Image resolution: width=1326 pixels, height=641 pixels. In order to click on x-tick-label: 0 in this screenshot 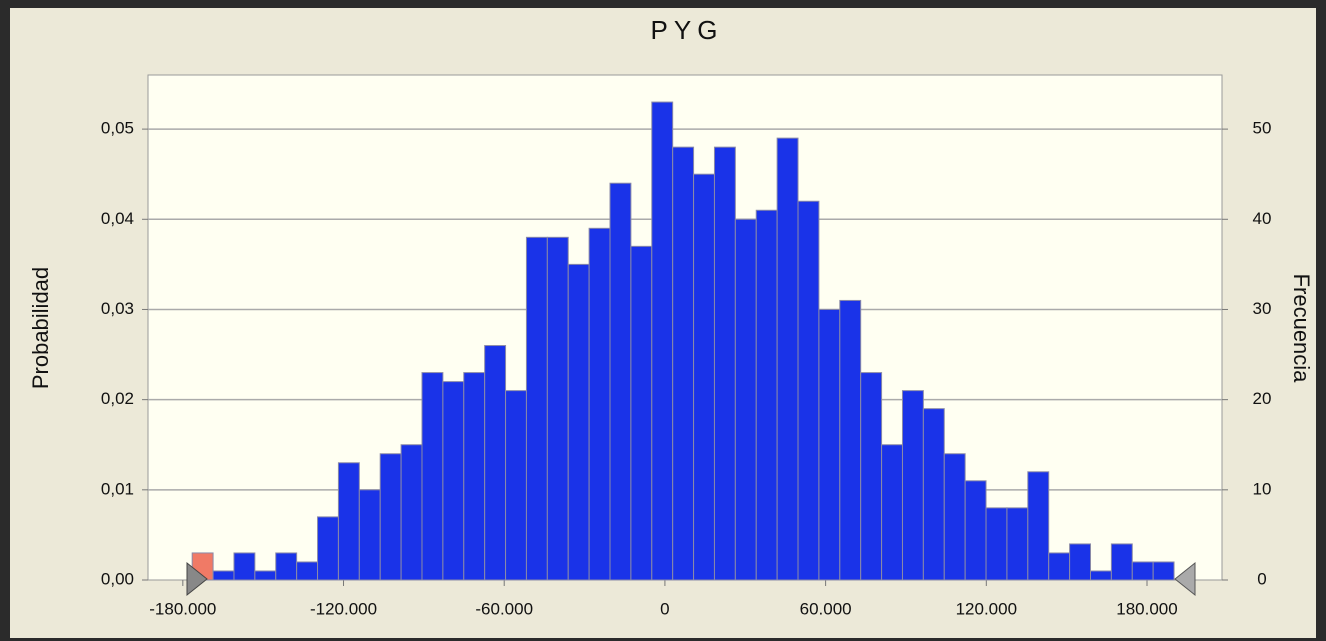, I will do `click(664, 608)`.